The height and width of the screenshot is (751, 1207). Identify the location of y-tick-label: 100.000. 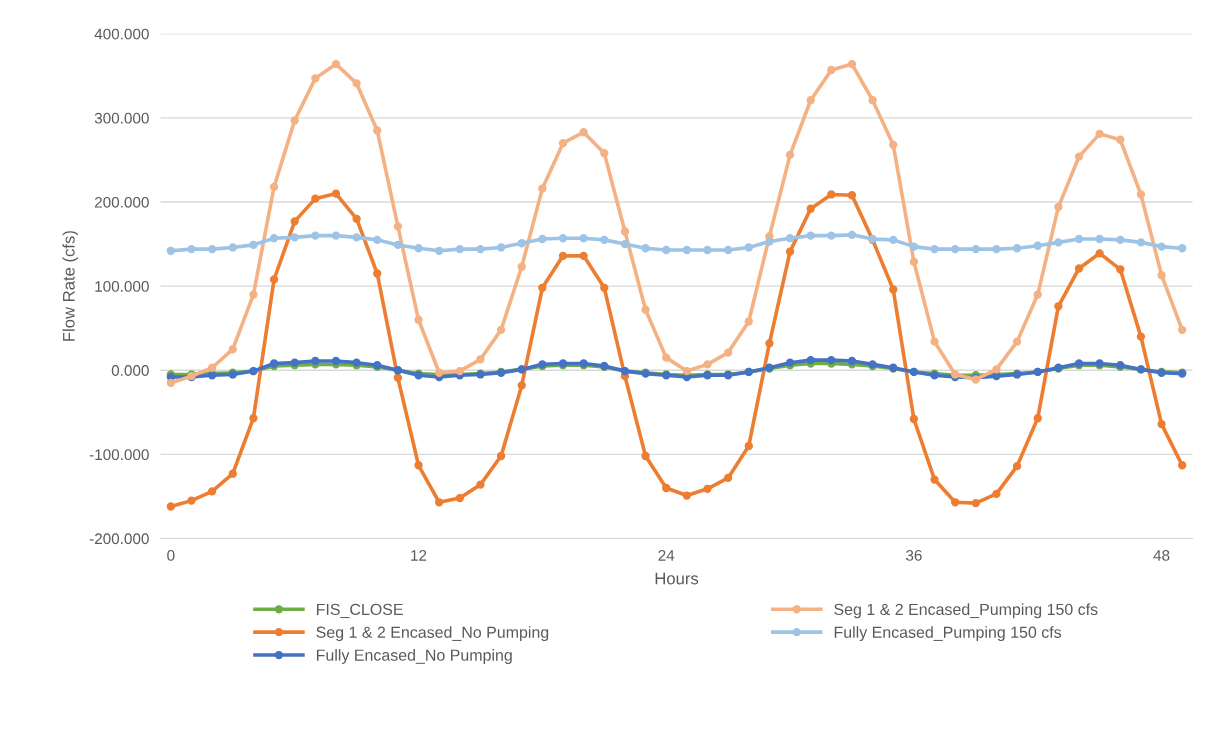
(122, 286).